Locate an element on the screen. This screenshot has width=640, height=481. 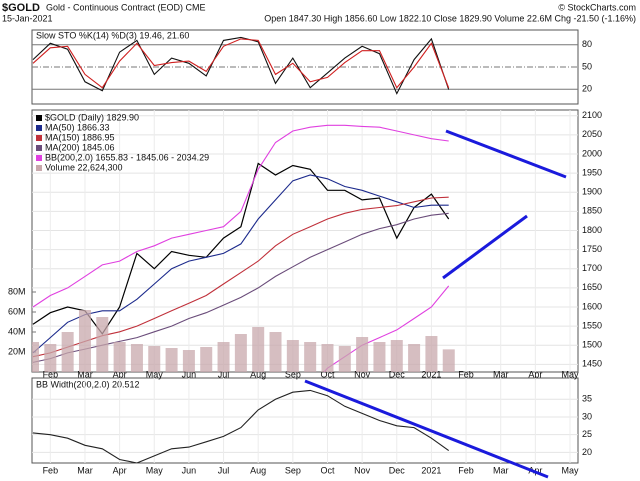
y2-tick-label: 60M is located at coordinates (17, 311).